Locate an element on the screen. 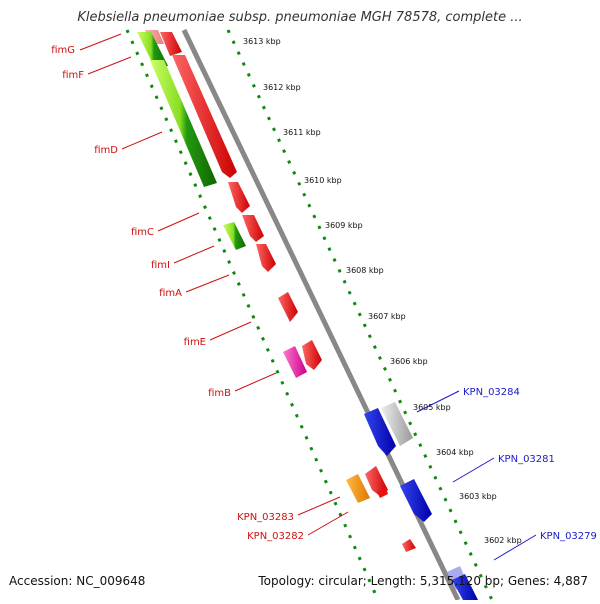 The image size is (600, 604). ruler-tick-label: 3609 kbp is located at coordinates (344, 225).